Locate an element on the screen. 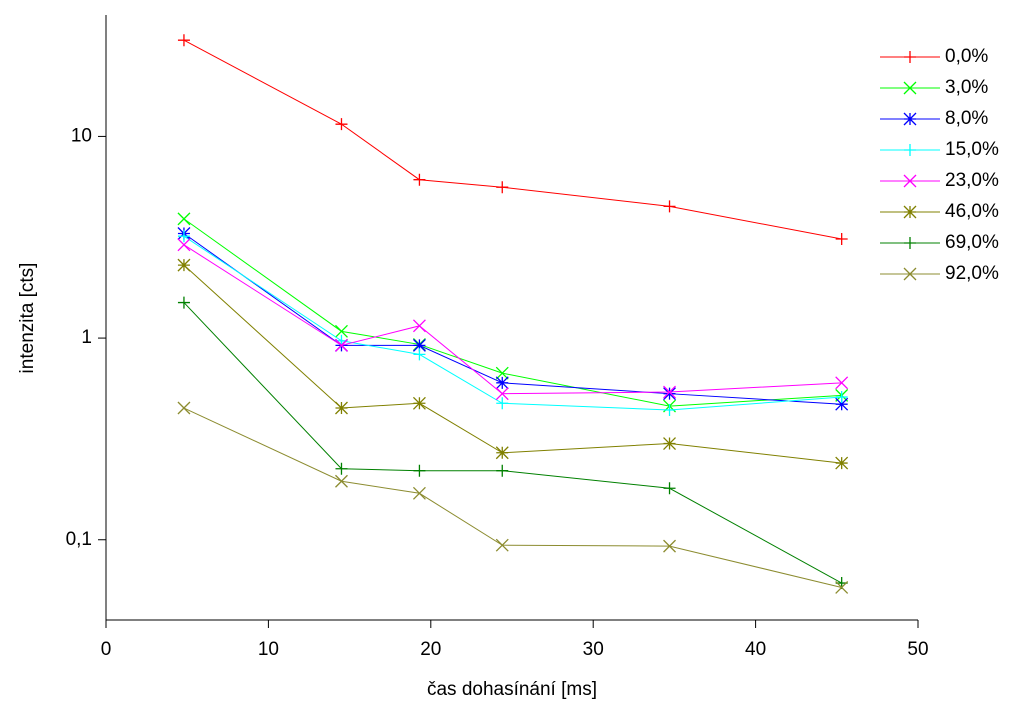 This screenshot has width=1032, height=711. legend-label: 0,0% is located at coordinates (966, 56).